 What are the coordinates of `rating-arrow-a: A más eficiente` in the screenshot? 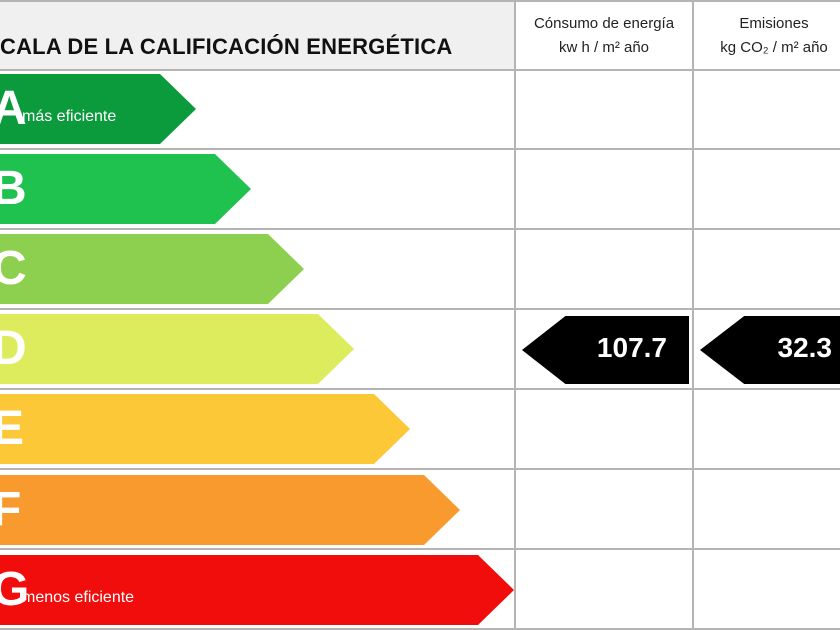 It's located at (98, 109).